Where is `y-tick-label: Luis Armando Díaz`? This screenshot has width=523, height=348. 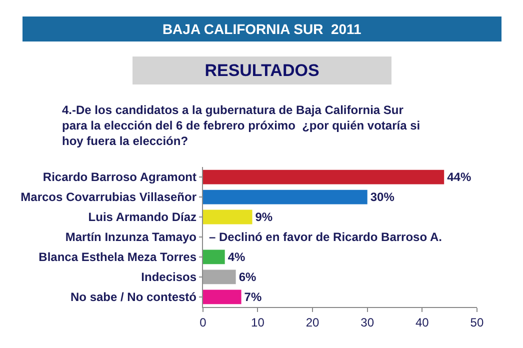
y-tick-label: Luis Armando Díaz is located at coordinates (142, 217).